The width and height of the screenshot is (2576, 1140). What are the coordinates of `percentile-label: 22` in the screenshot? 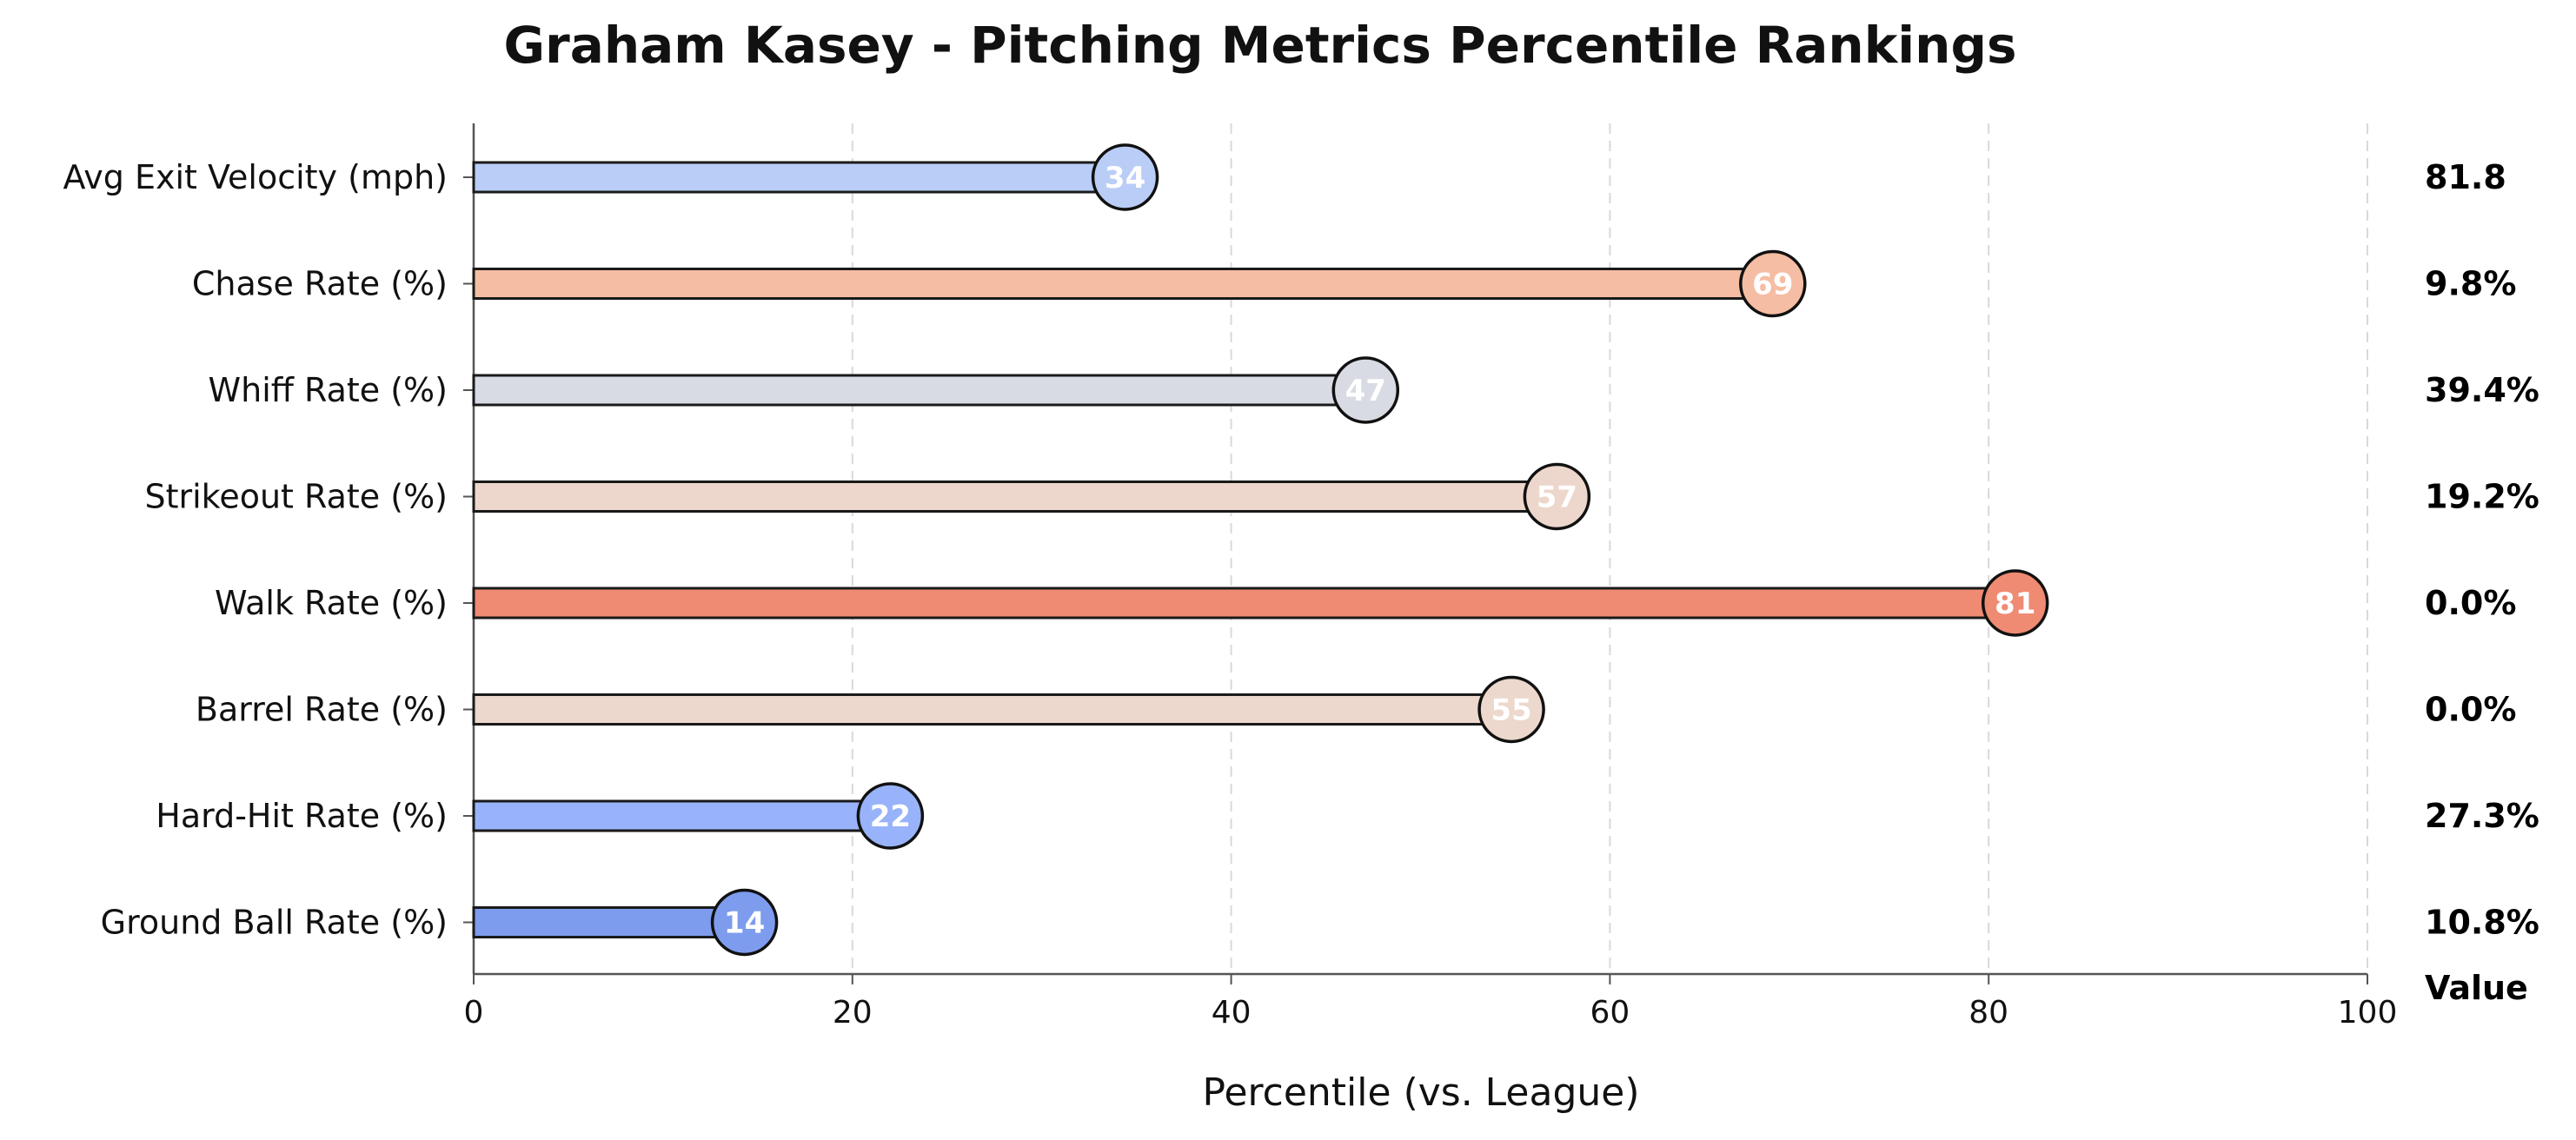 It's located at (891, 816).